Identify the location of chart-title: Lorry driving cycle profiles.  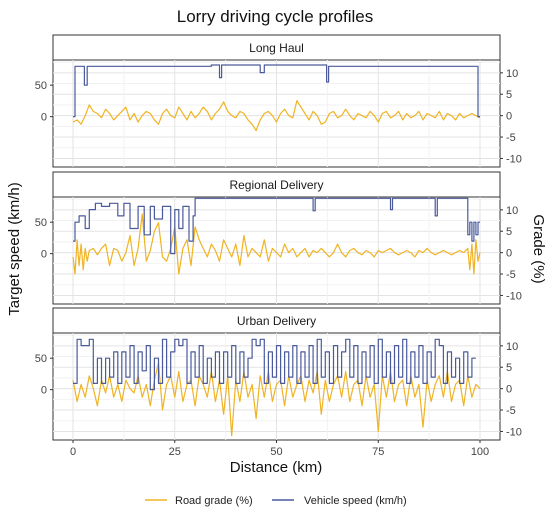
(275, 16).